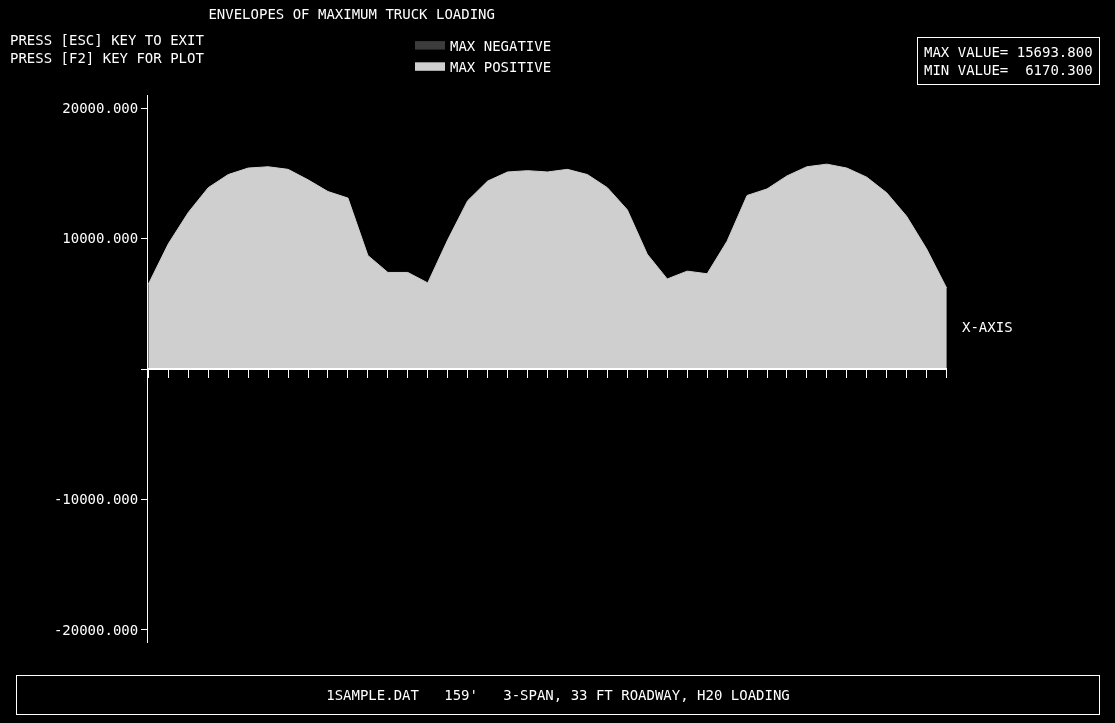 Image resolution: width=1115 pixels, height=723 pixels. I want to click on text: 1SAMPLE.DAT 159' 3-SPAN, 33 FT ROADWAY, H20 LOADING, so click(558, 695).